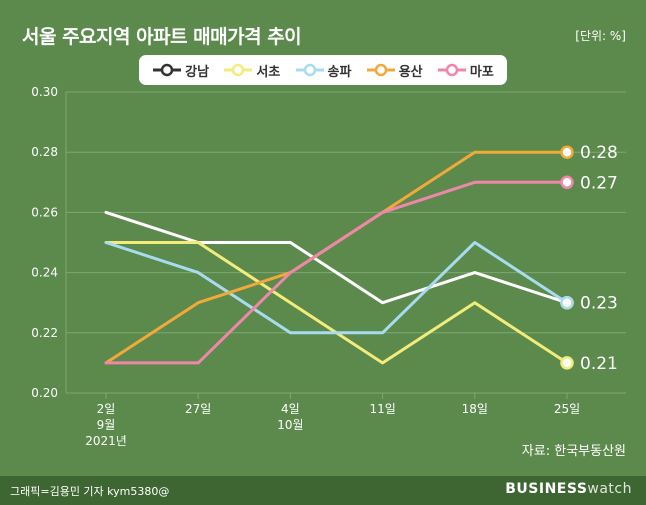  Describe the element at coordinates (481, 72) in the screenshot. I see `legend-label: 마포` at that location.